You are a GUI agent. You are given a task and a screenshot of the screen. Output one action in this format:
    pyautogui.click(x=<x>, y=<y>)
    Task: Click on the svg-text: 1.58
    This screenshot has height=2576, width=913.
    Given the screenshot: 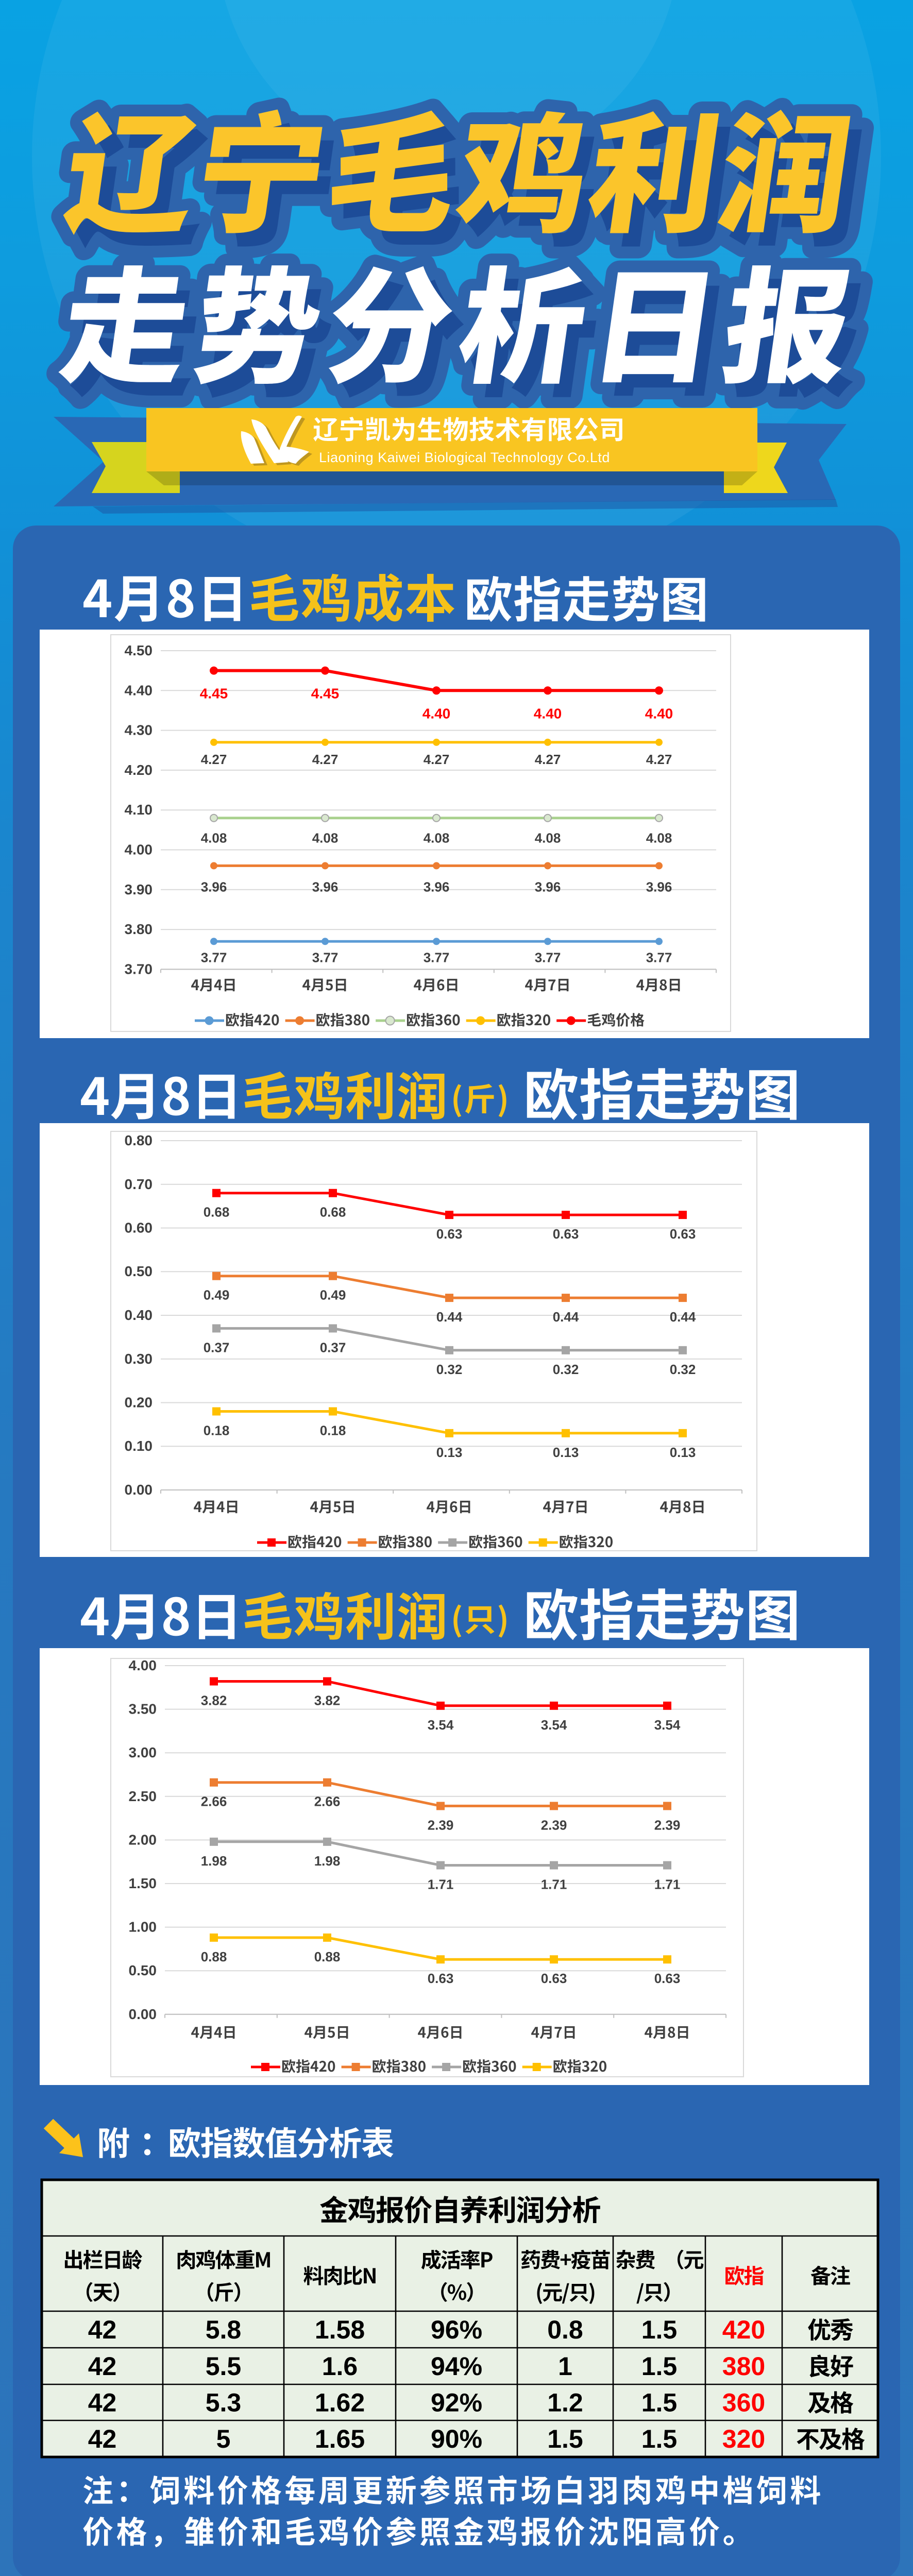 What is the action you would take?
    pyautogui.click(x=340, y=2329)
    